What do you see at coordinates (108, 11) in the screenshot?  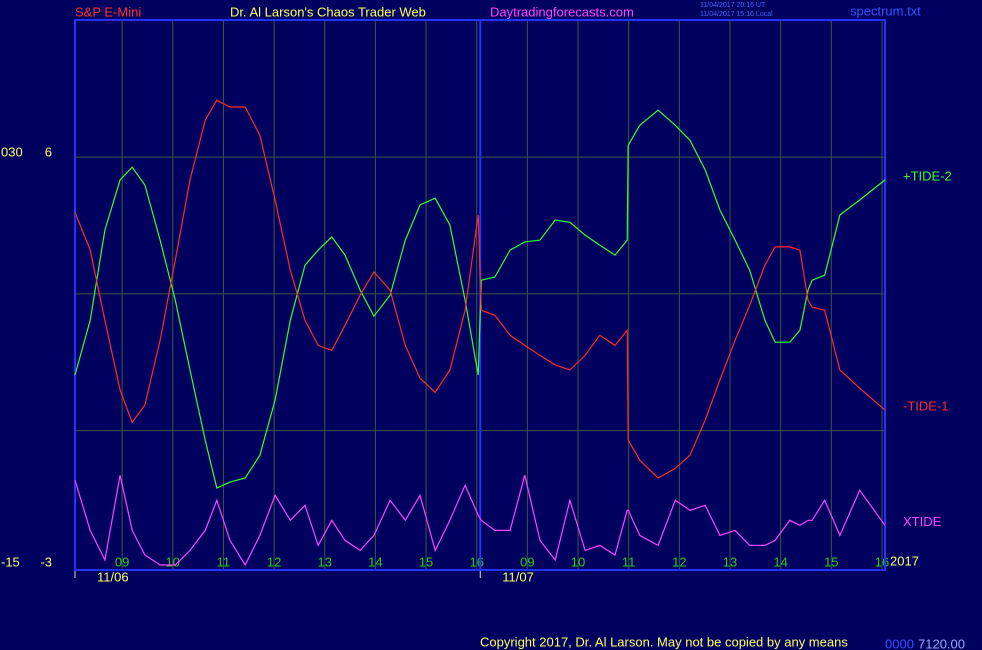 I see `instrument: S&P E-Mini` at bounding box center [108, 11].